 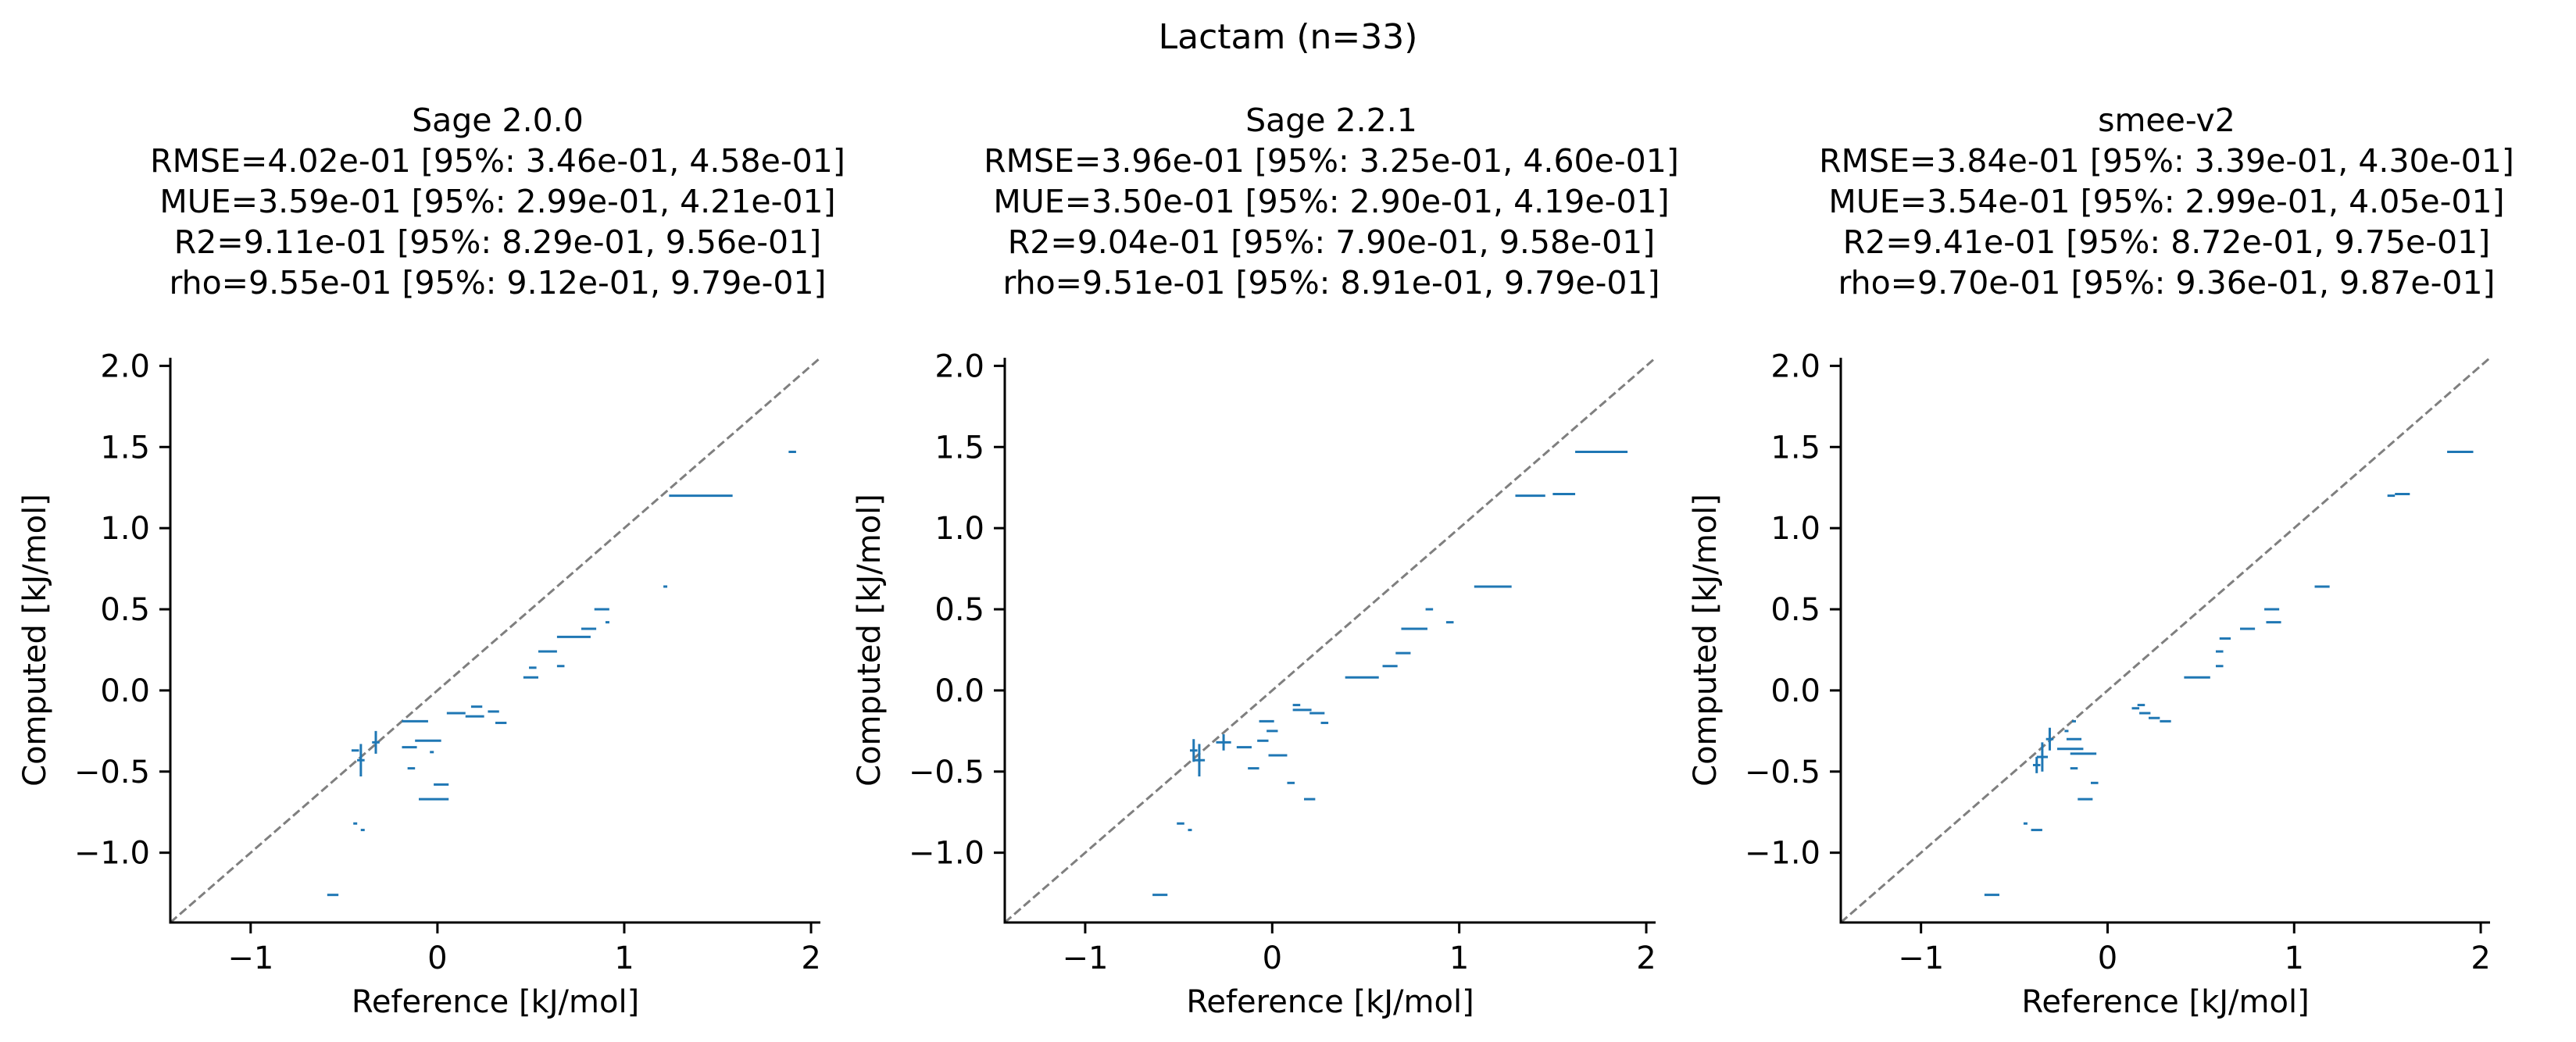 I want to click on stat-r2: R2=9.04e-01 [95%: 7.90e-01, 9.58e-01], so click(x=1332, y=242).